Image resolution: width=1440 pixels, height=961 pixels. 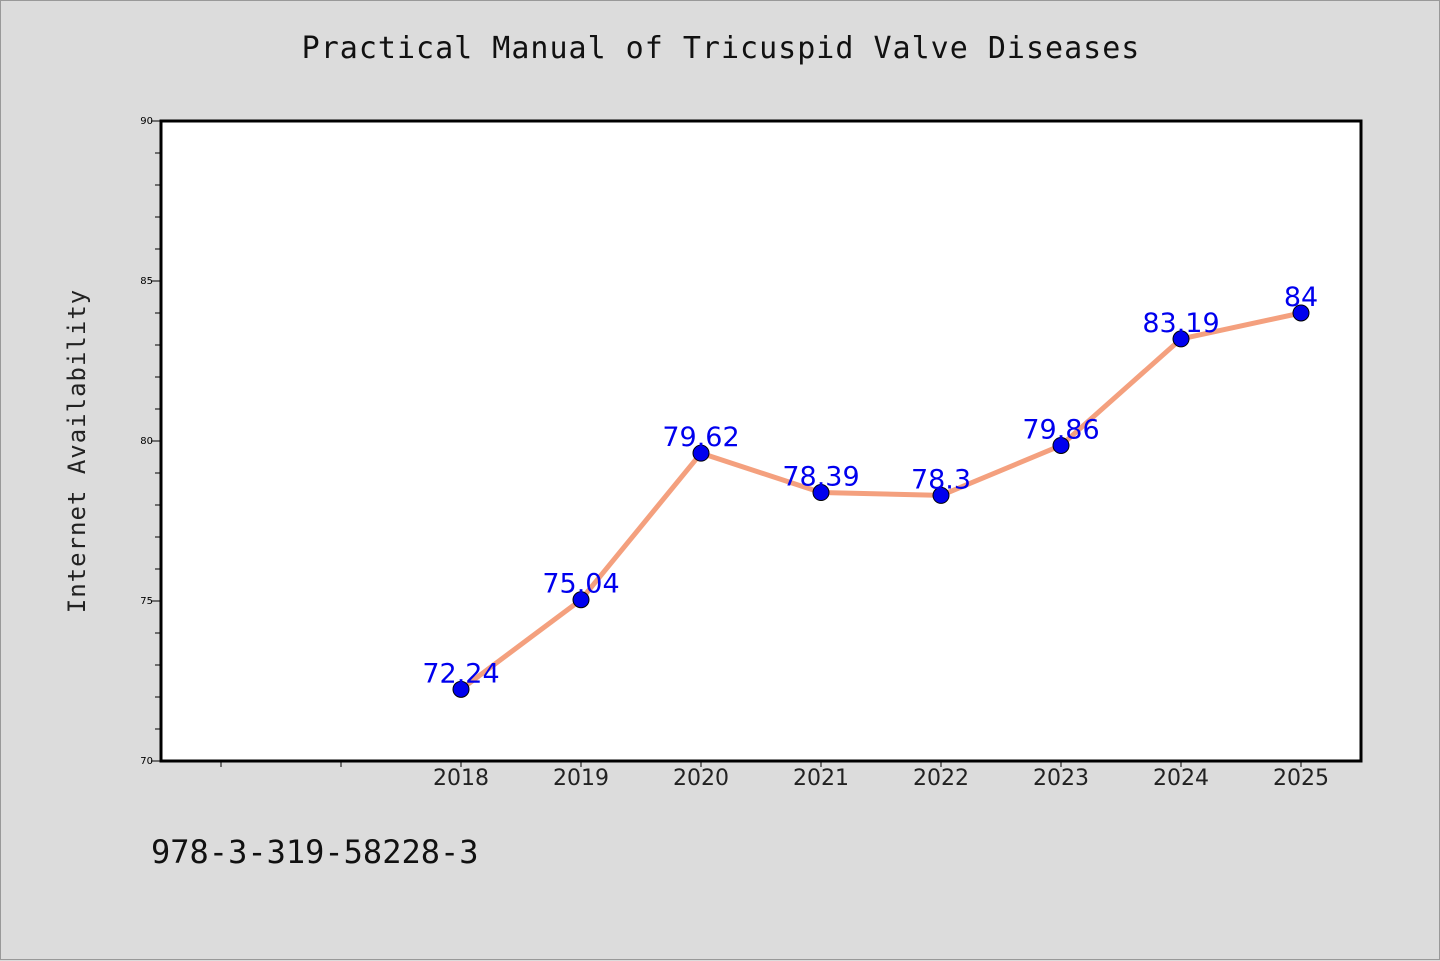 I want to click on data-label: 79.62, so click(x=700, y=437).